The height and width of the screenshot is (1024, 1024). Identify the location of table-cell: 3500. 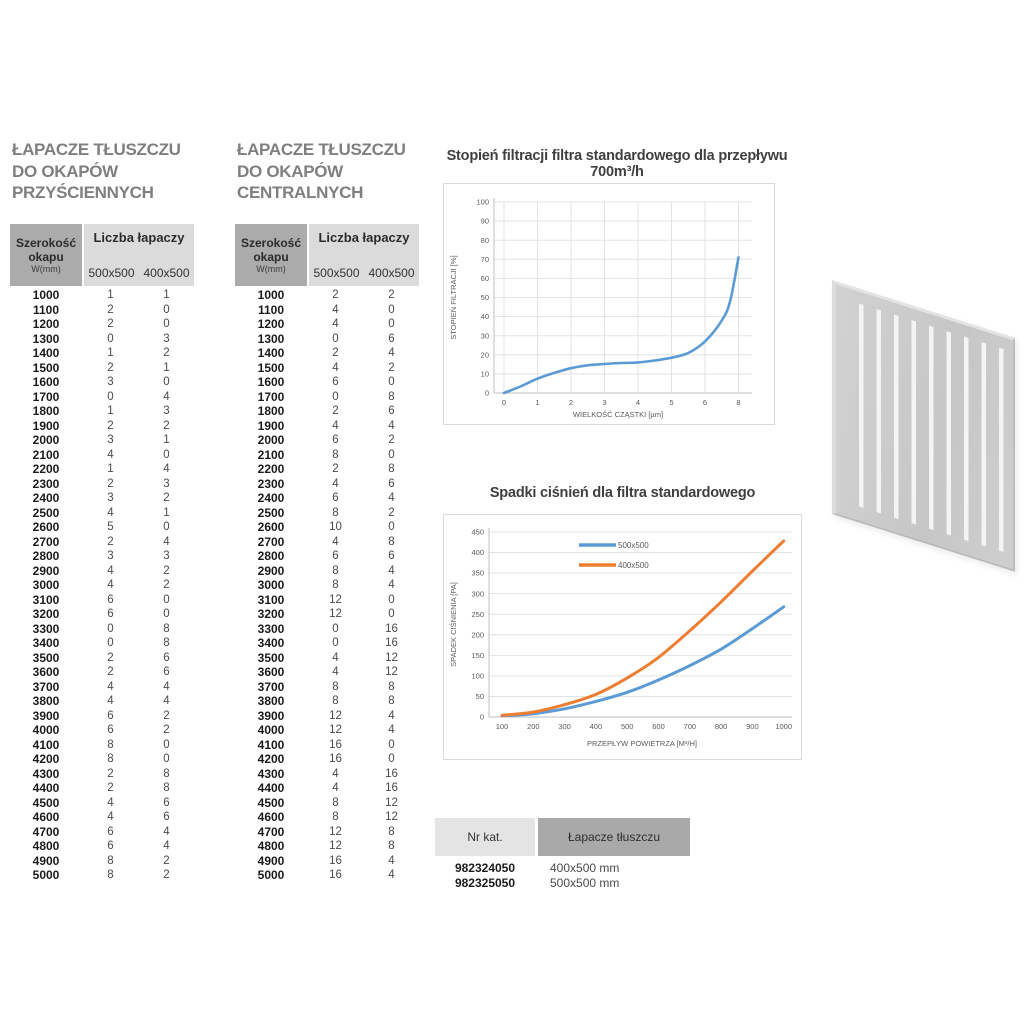
(46, 657).